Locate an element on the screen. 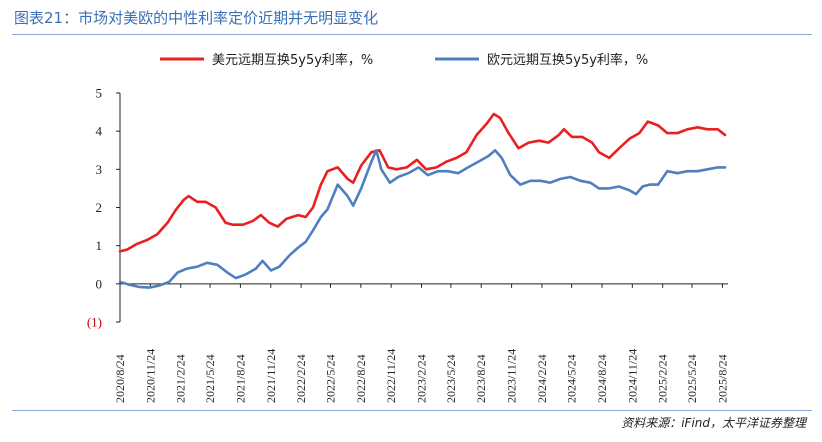 The image size is (822, 442). source-note: 资料来源：iFind，太平洋证券整理 is located at coordinates (713, 423).